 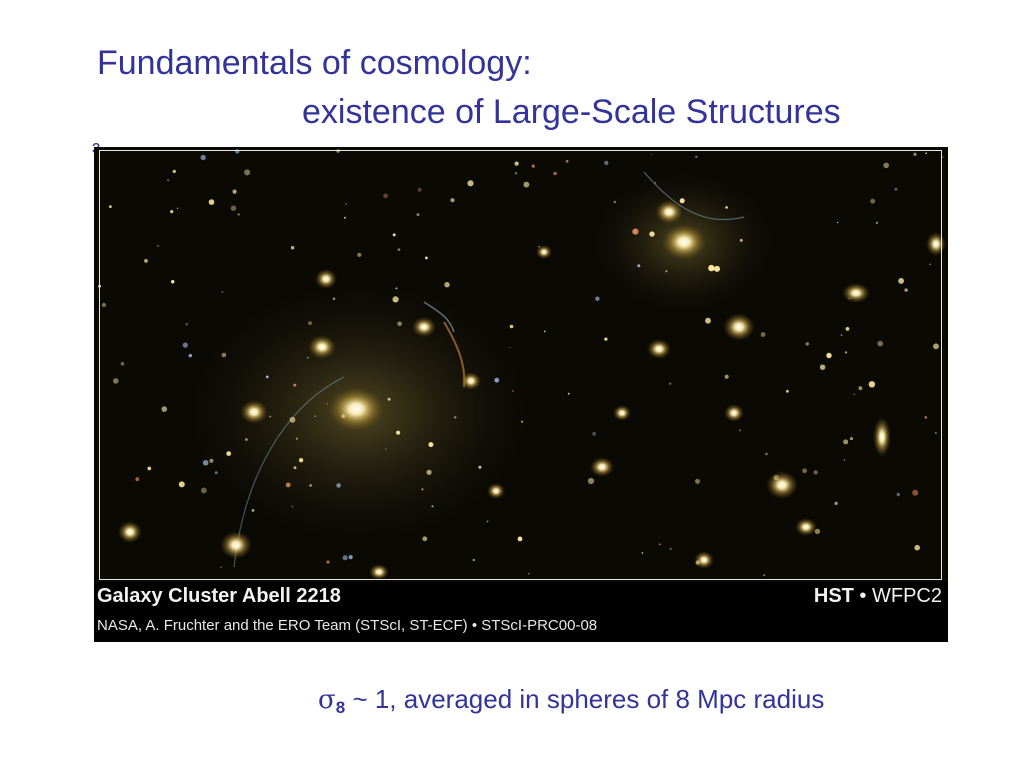 I want to click on image-caption-instrument: HST • WFPC2, so click(x=878, y=596).